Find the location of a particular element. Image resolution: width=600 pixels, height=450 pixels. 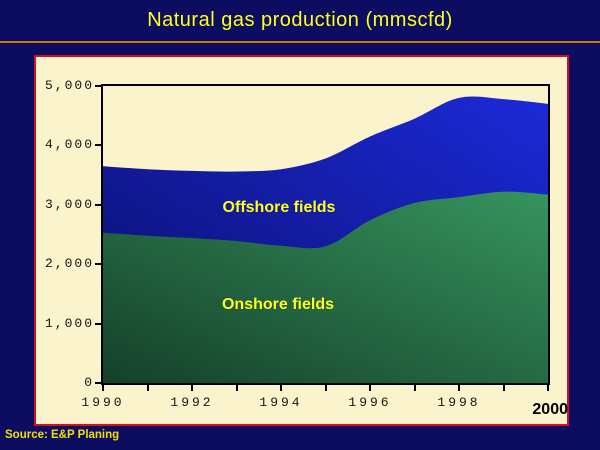

x-axis-tick-label: 1992 is located at coordinates (192, 402).